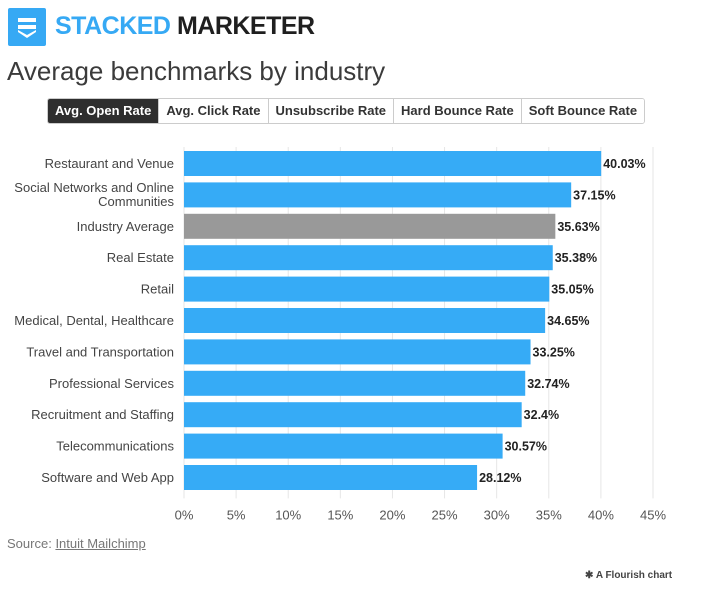  What do you see at coordinates (589, 575) in the screenshot?
I see `flourish-asterisk-icon: ✱` at bounding box center [589, 575].